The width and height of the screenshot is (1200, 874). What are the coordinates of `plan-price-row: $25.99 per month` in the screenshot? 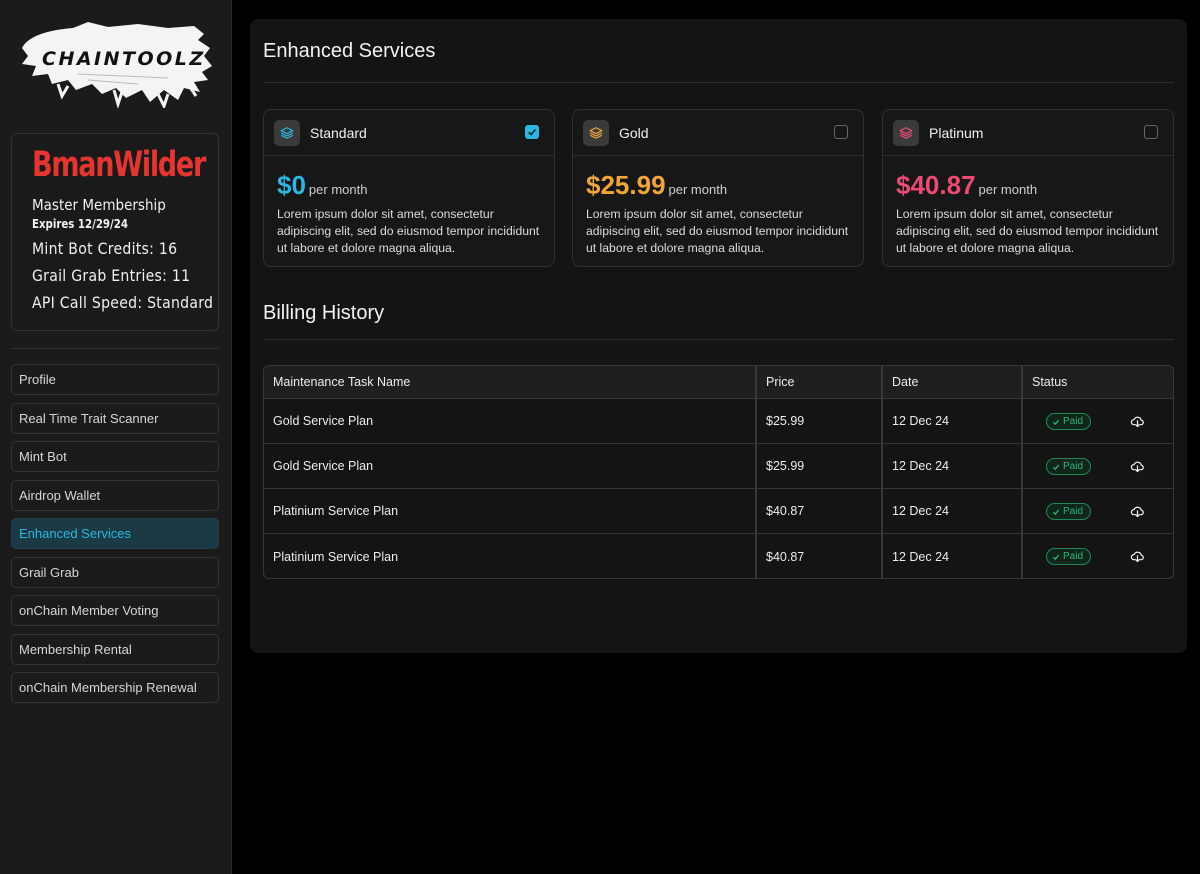 It's located at (656, 185).